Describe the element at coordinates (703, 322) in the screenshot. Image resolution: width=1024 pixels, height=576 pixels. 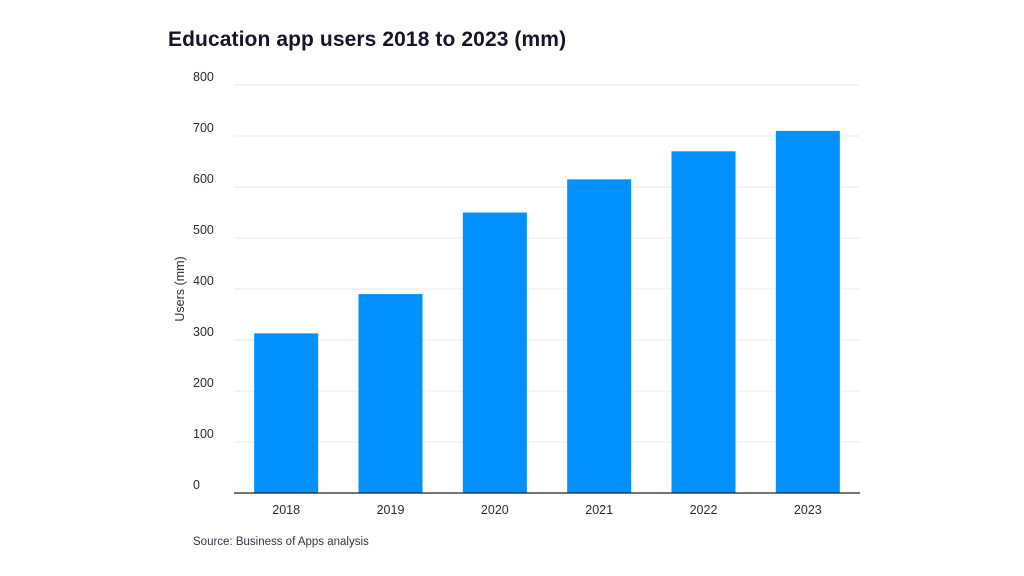
I see `bar-2022` at that location.